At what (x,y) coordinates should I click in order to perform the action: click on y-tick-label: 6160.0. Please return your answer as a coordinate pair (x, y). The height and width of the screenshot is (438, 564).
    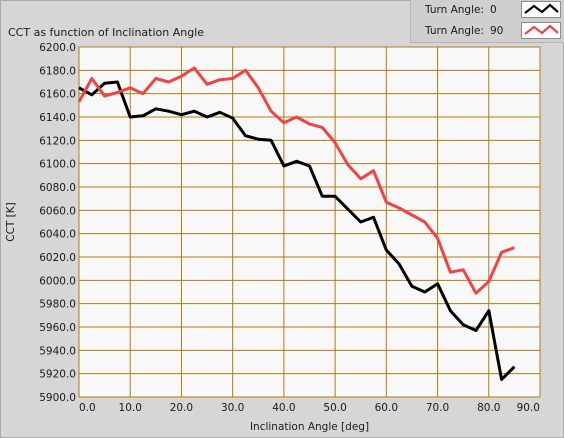
    Looking at the image, I should click on (57, 95).